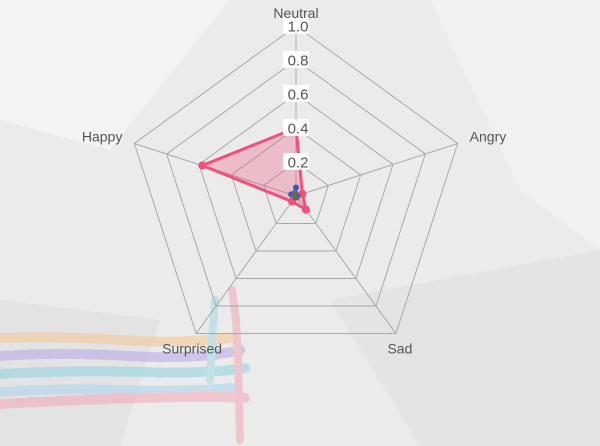 The image size is (600, 446). I want to click on tick-label: 0.4, so click(298, 129).